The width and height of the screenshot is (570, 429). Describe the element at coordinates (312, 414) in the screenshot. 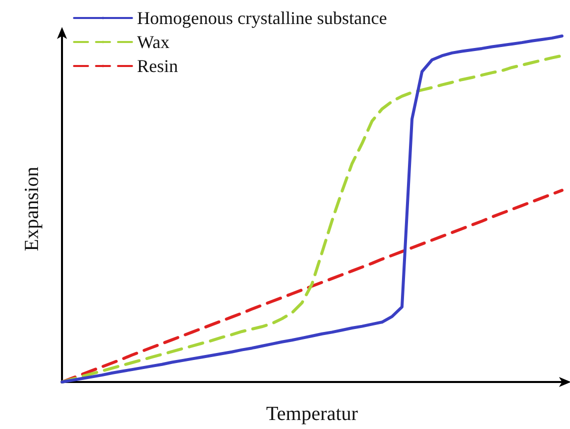

I see `x-axis-title: Temperatur` at that location.